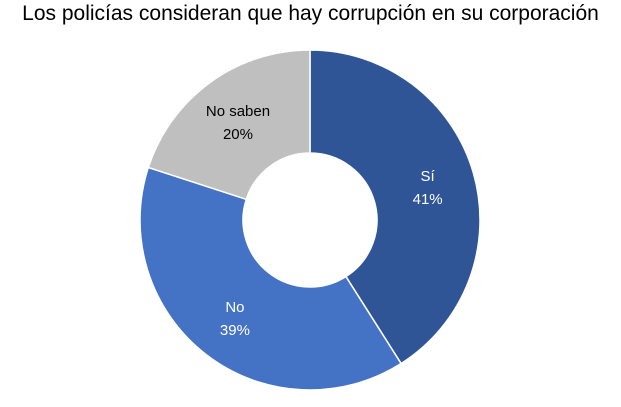 Image resolution: width=621 pixels, height=407 pixels. Describe the element at coordinates (428, 176) in the screenshot. I see `slice-label-si: Sí` at that location.